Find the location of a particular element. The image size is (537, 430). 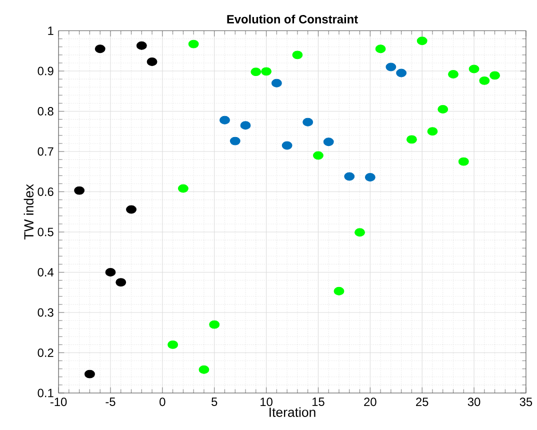

x-tick-label: 20 is located at coordinates (370, 402).